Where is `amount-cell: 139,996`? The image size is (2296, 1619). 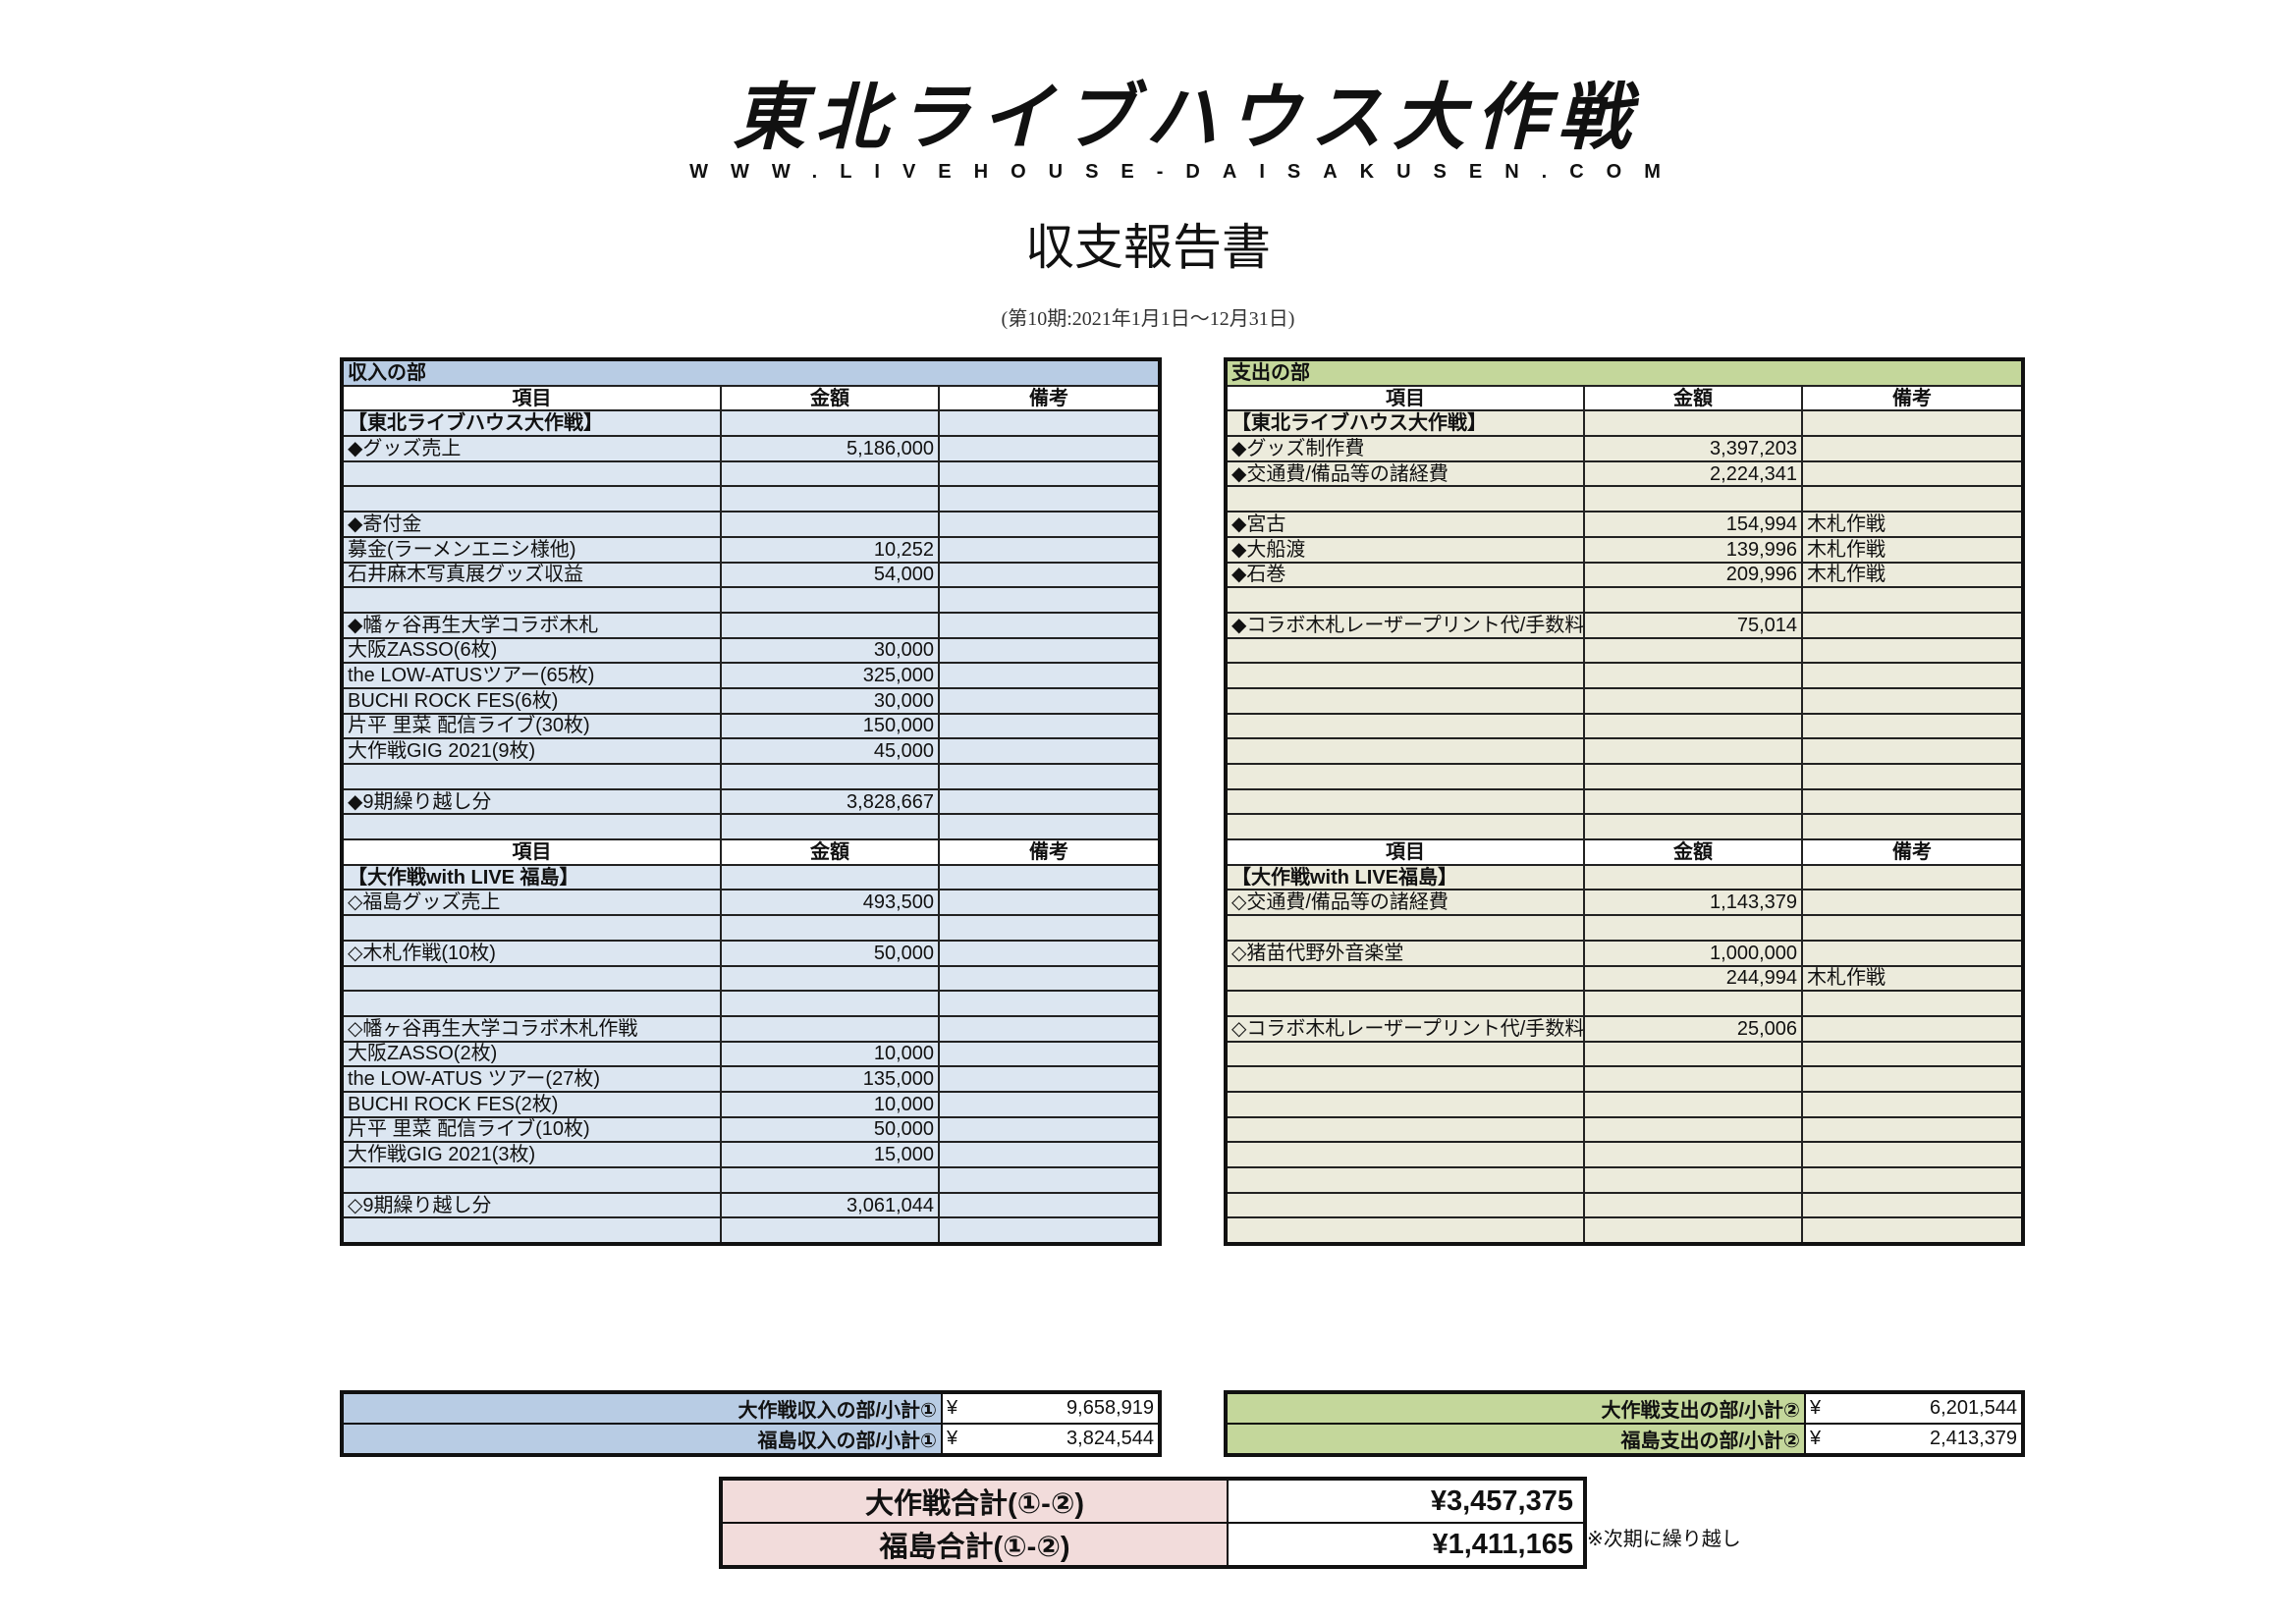 amount-cell: 139,996 is located at coordinates (1693, 549).